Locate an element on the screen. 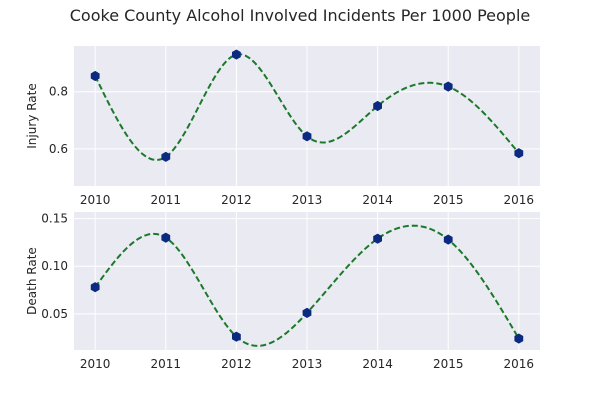  injury-y-tick-label: 0.6 is located at coordinates (58, 149).